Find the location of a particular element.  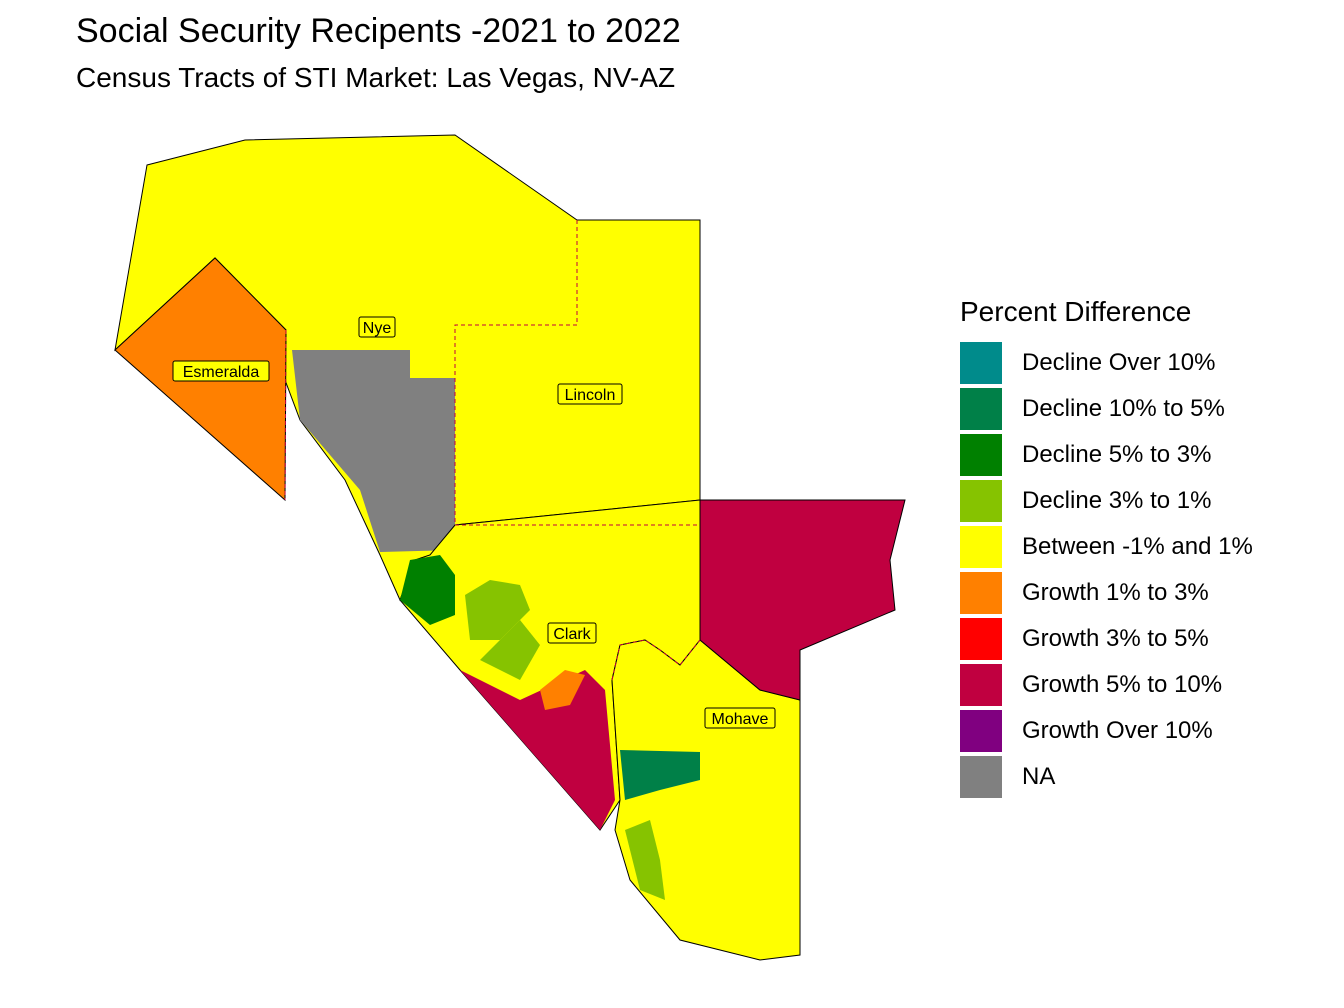

legend-label: Growth Over 10% is located at coordinates (1117, 730).